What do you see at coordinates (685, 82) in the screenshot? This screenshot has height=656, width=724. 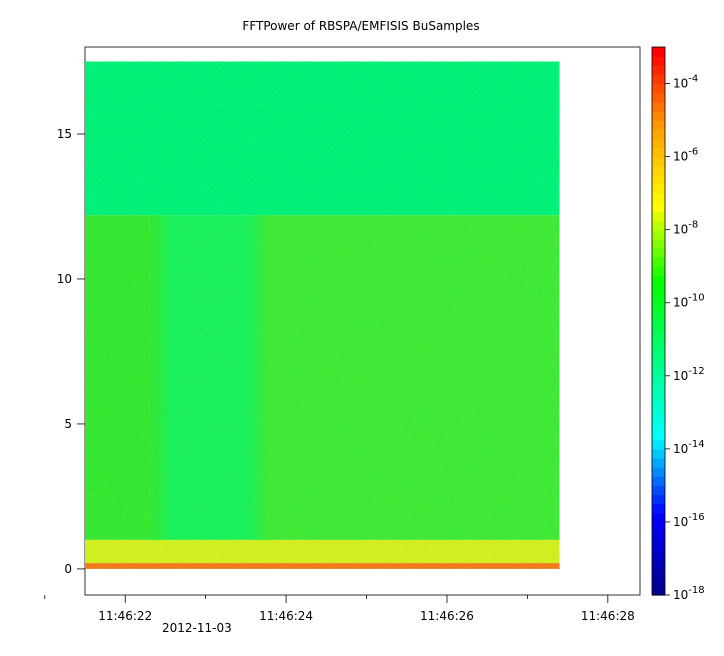 I see `colorbar-tick-label-0: 10⁻⁴` at bounding box center [685, 82].